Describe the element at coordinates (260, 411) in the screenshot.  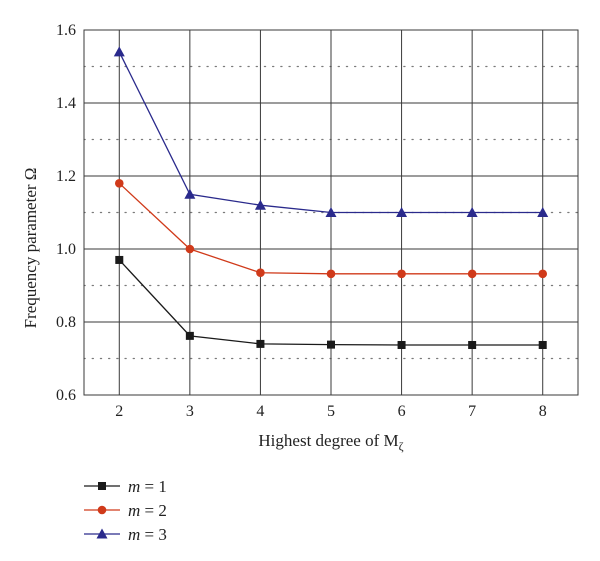
I see `x-tick-label: 4` at that location.